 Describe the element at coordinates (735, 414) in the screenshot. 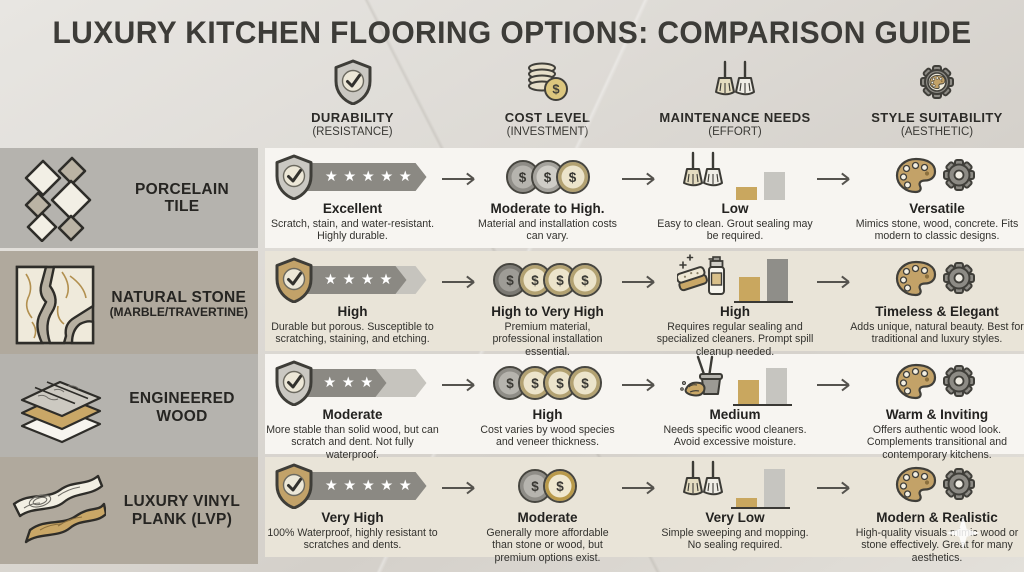

I see `maintenance-rating: Medium` at that location.